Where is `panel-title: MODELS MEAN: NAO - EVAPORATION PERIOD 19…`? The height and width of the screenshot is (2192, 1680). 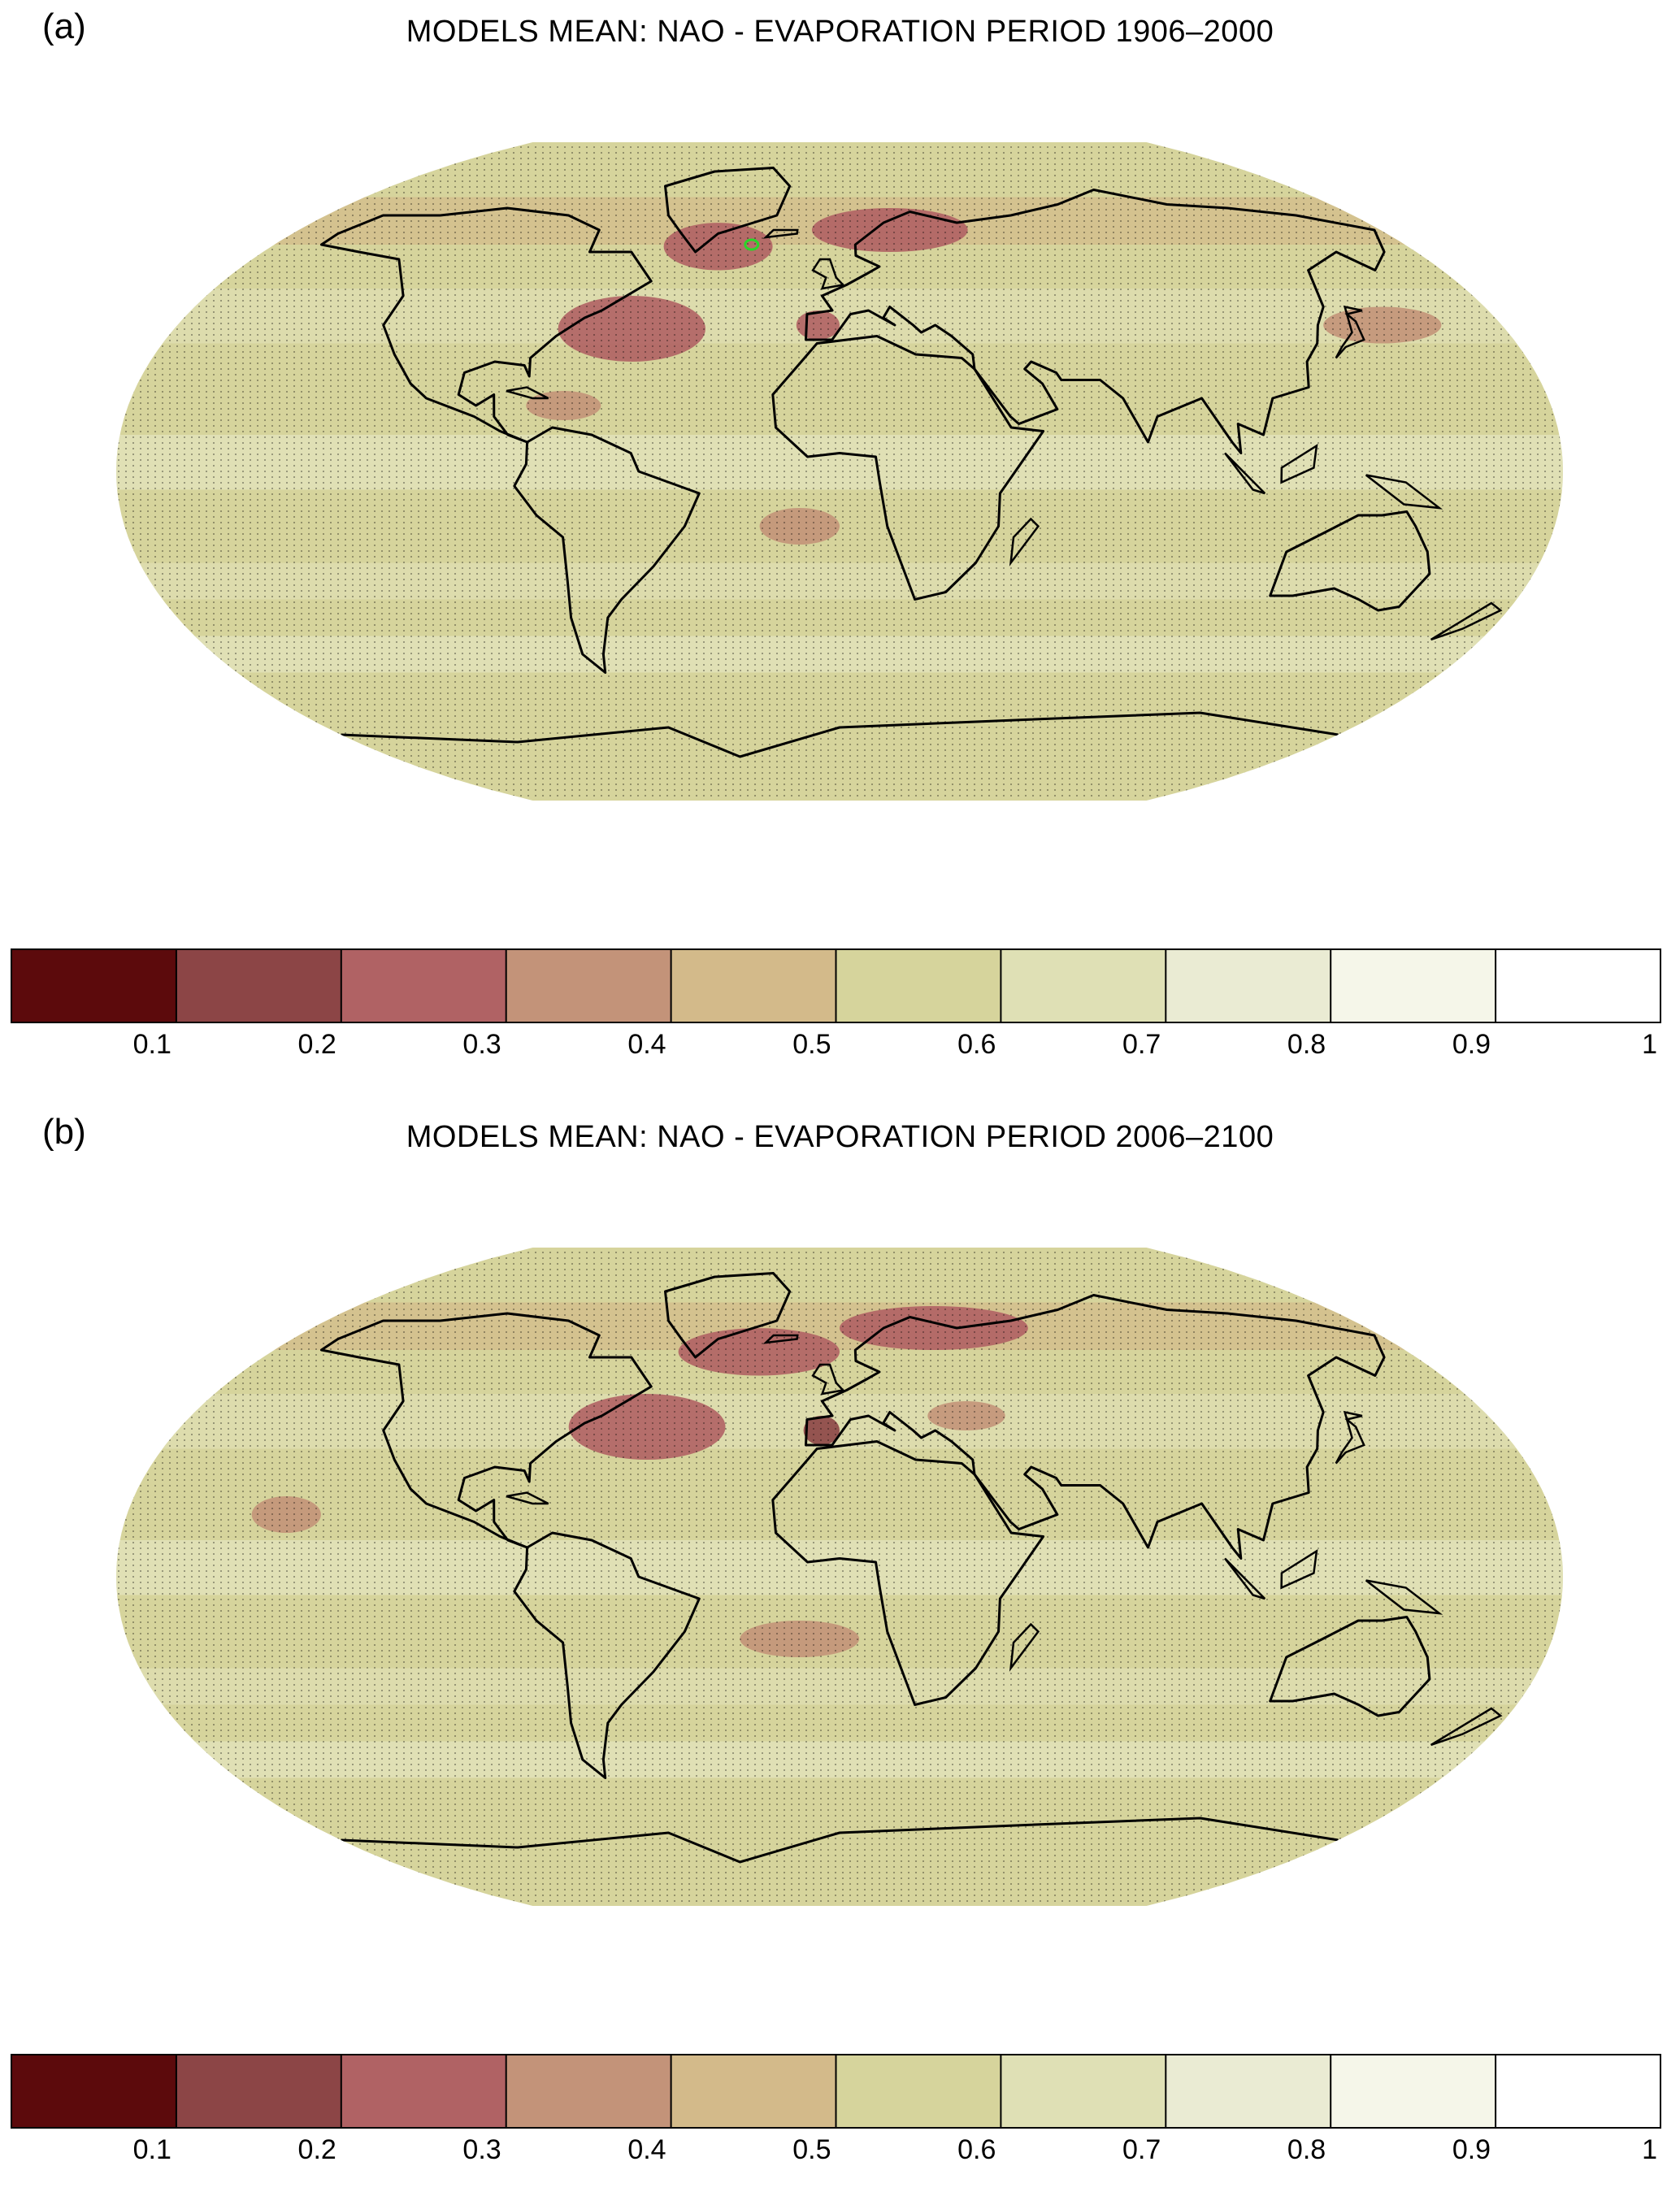 panel-title: MODELS MEAN: NAO - EVAPORATION PERIOD 19… is located at coordinates (840, 32).